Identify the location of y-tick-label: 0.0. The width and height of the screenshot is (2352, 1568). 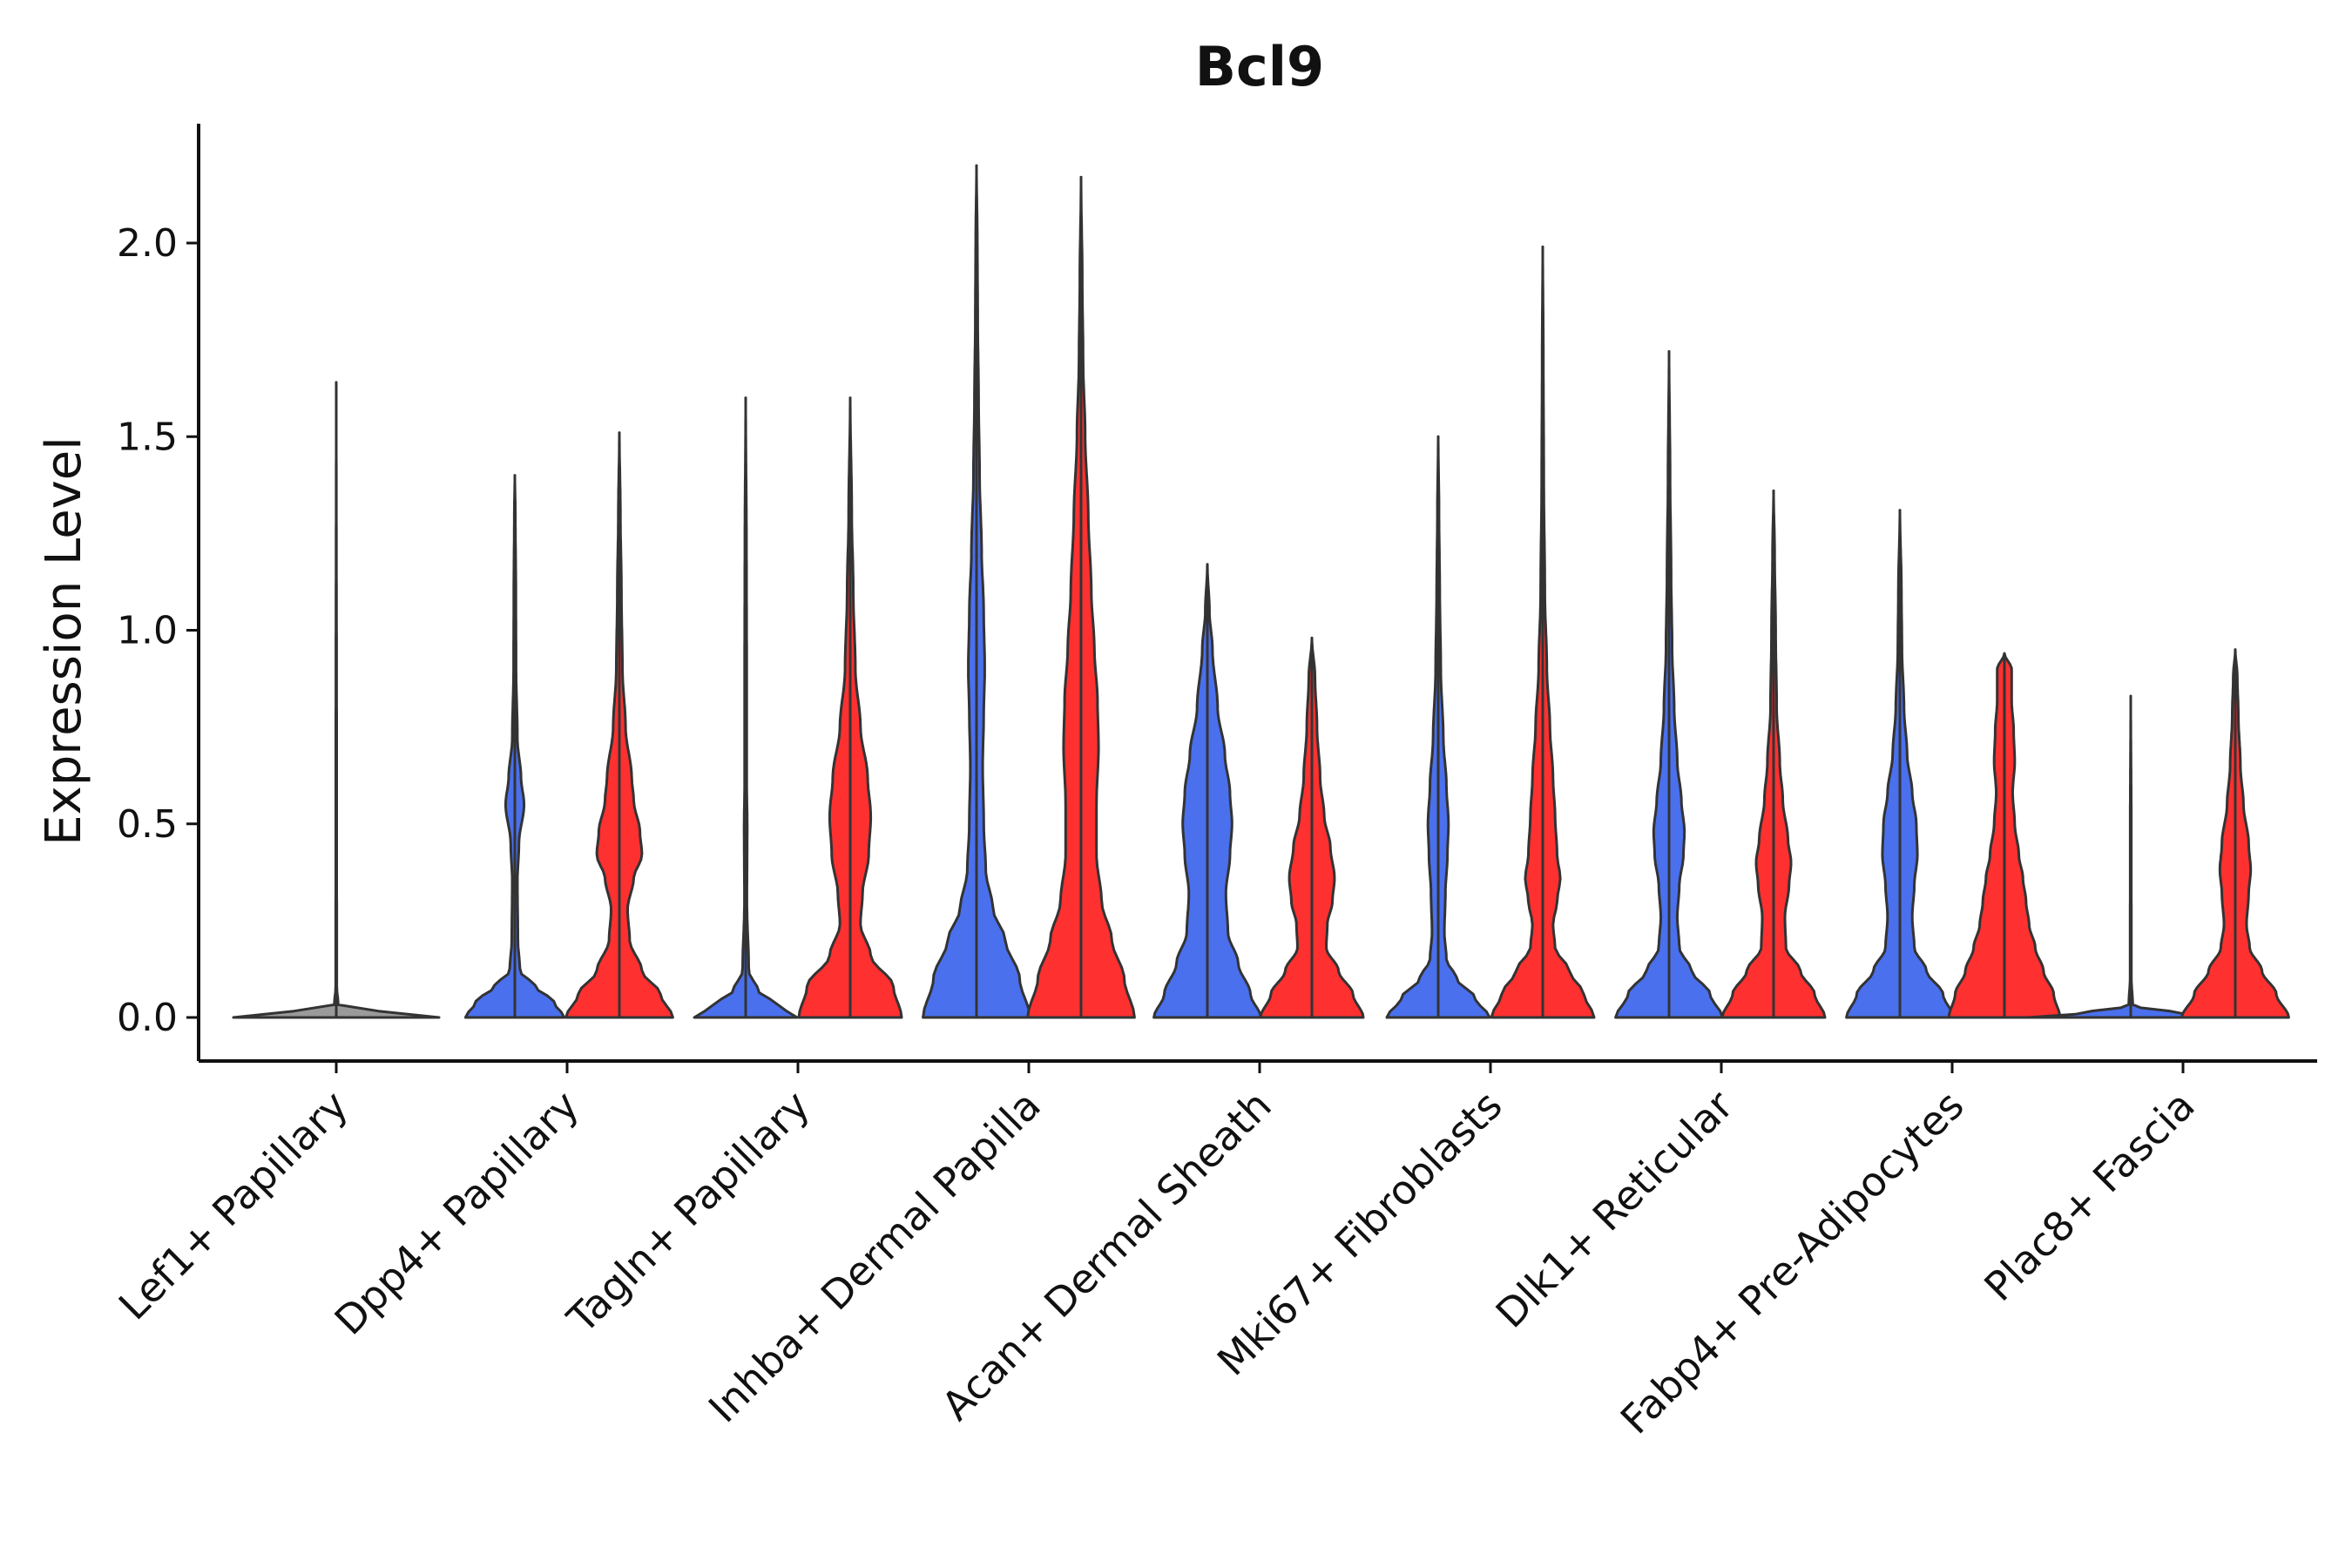
(147, 1018).